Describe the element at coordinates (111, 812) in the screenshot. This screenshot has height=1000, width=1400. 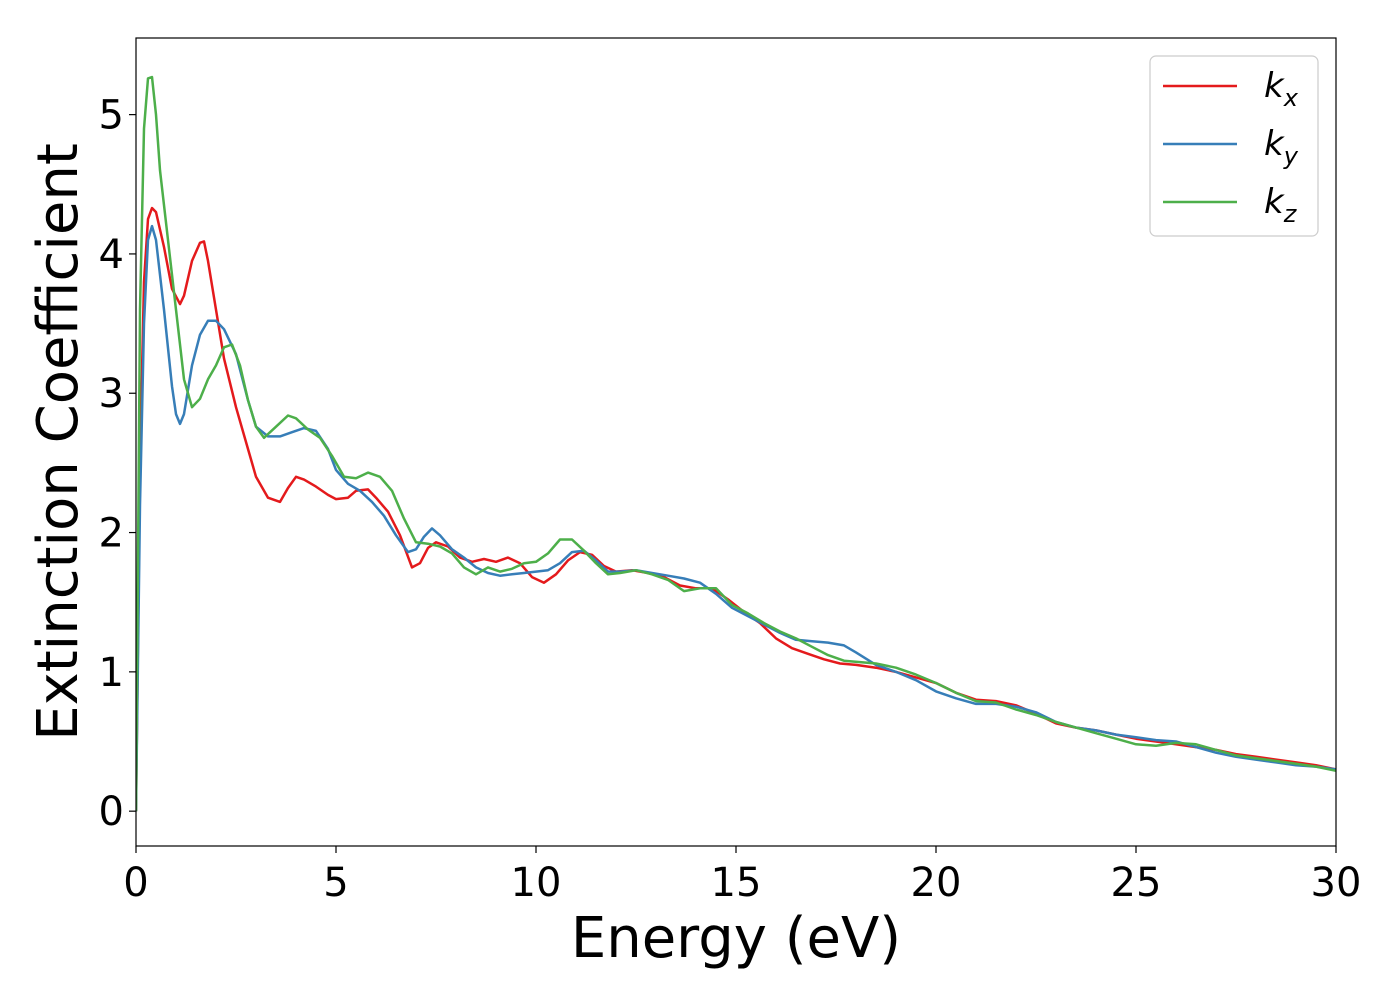
I see `y-tick-label: 0` at that location.